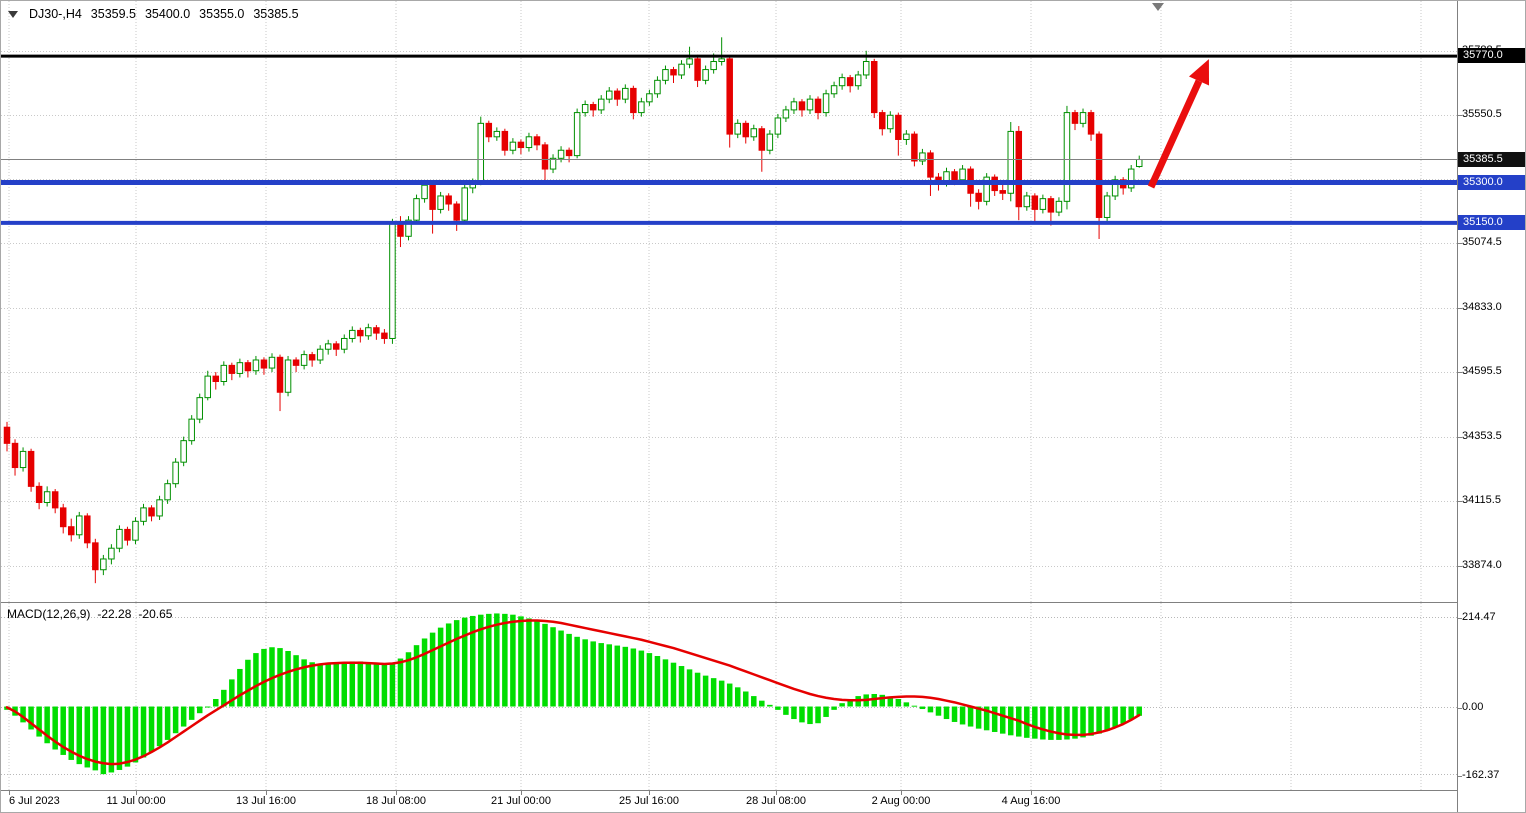 This screenshot has height=813, width=1526. What do you see at coordinates (1482, 371) in the screenshot?
I see `price-axis-label: 34595.5` at bounding box center [1482, 371].